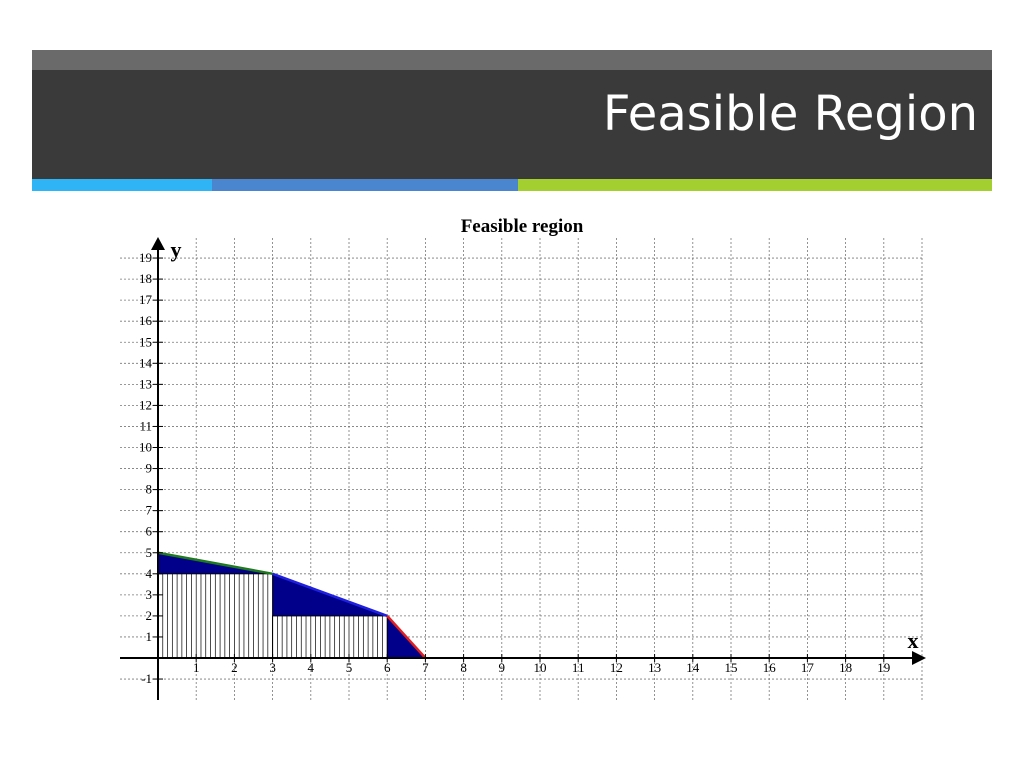 The width and height of the screenshot is (1024, 768). What do you see at coordinates (883, 667) in the screenshot?
I see `x-tick-label: 19` at bounding box center [883, 667].